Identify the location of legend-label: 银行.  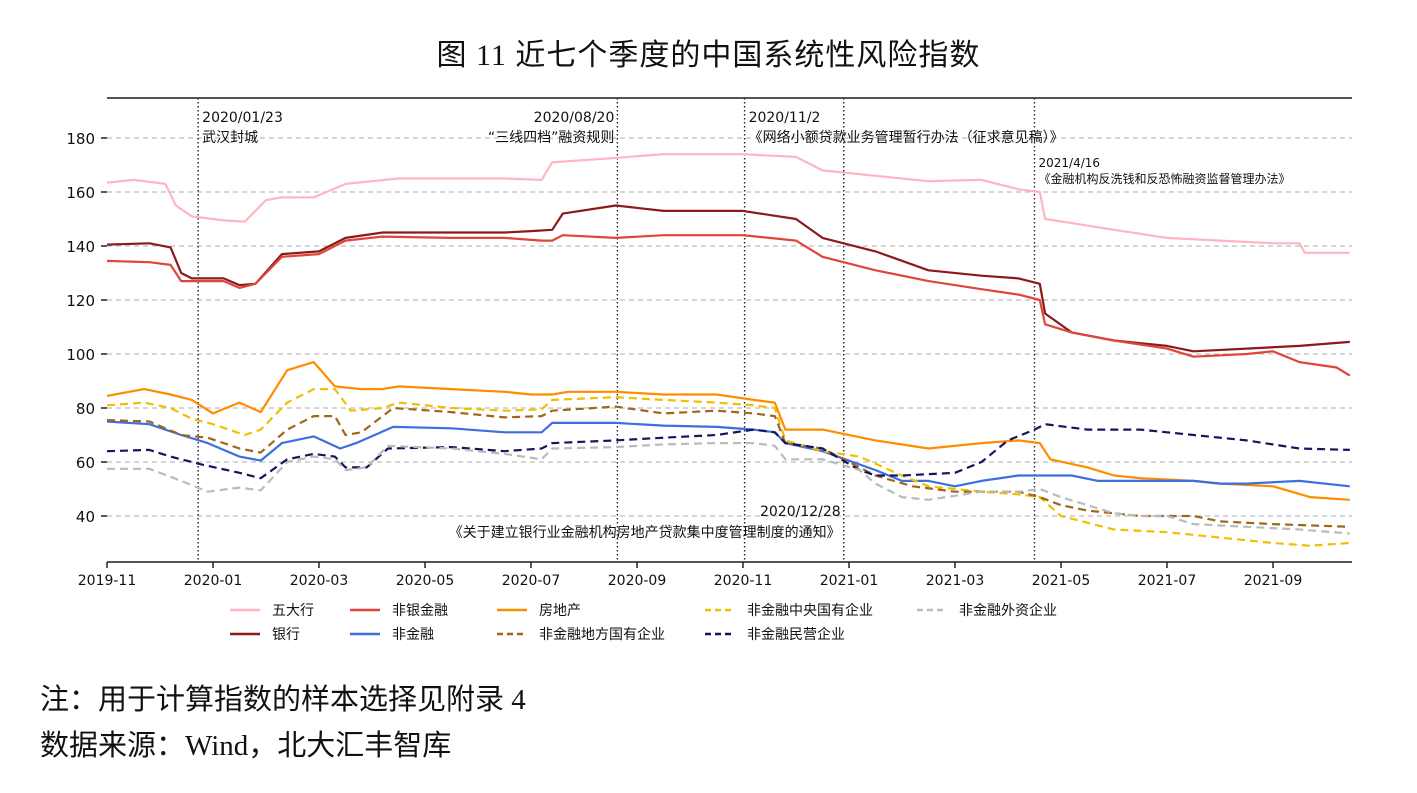
(286, 635).